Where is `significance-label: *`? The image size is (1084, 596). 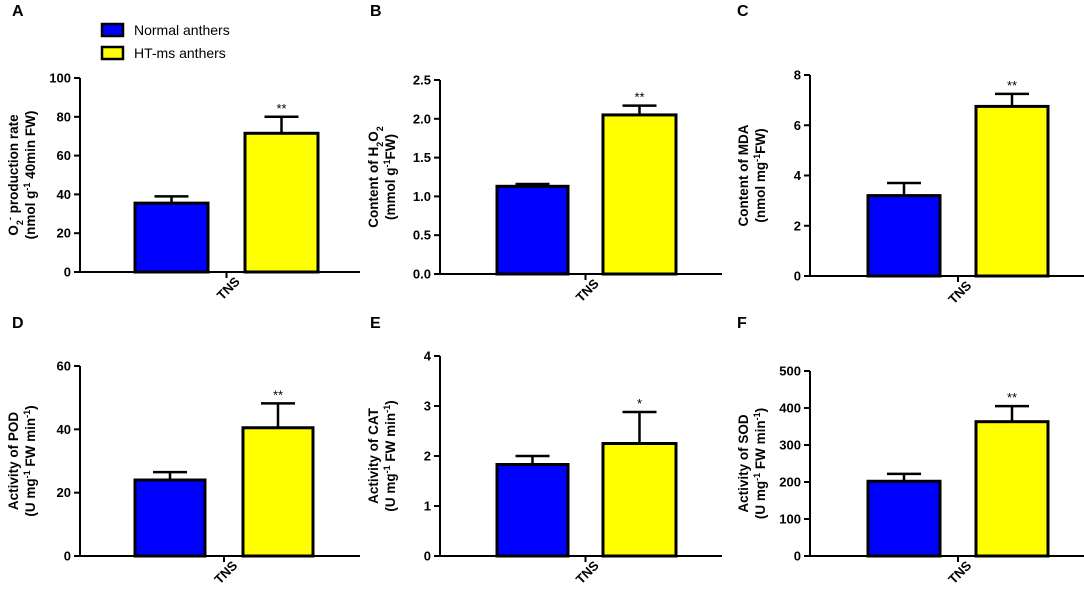
significance-label: * is located at coordinates (639, 403).